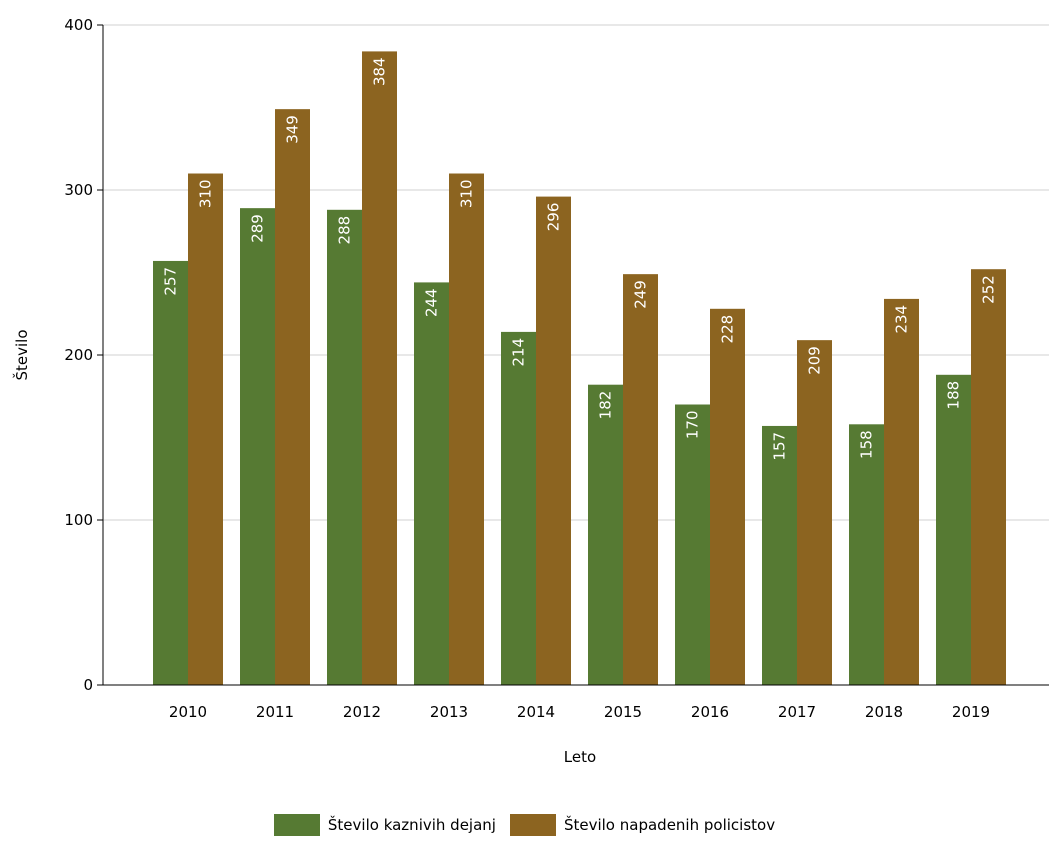 The height and width of the screenshot is (842, 1049). Describe the element at coordinates (188, 712) in the screenshot. I see `x-tick-label: 2010` at that location.